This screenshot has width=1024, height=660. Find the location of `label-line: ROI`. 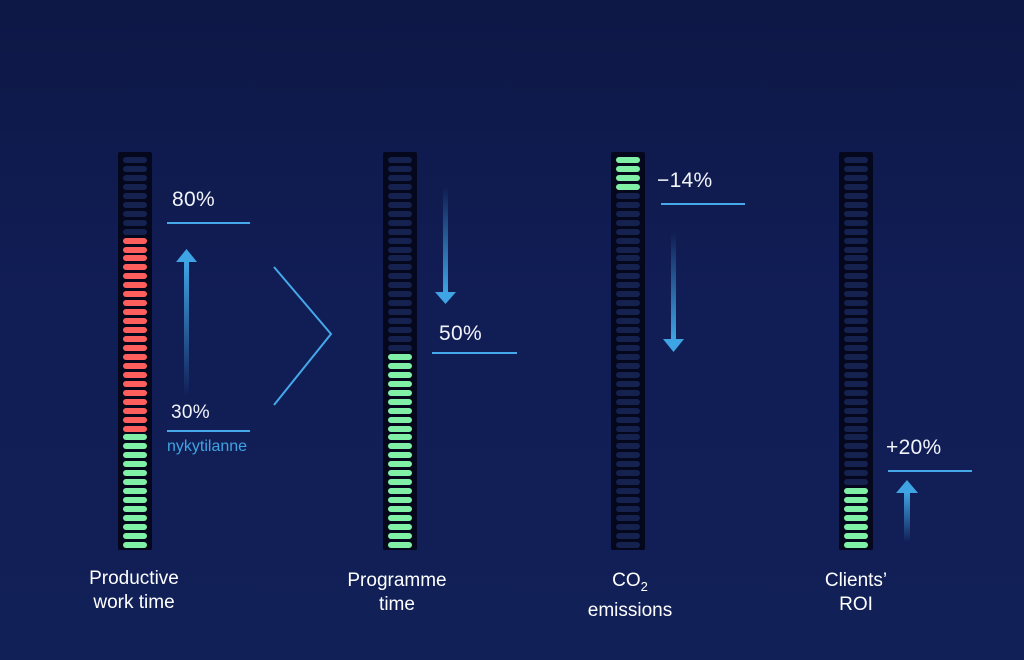

label-line: ROI is located at coordinates (856, 604).